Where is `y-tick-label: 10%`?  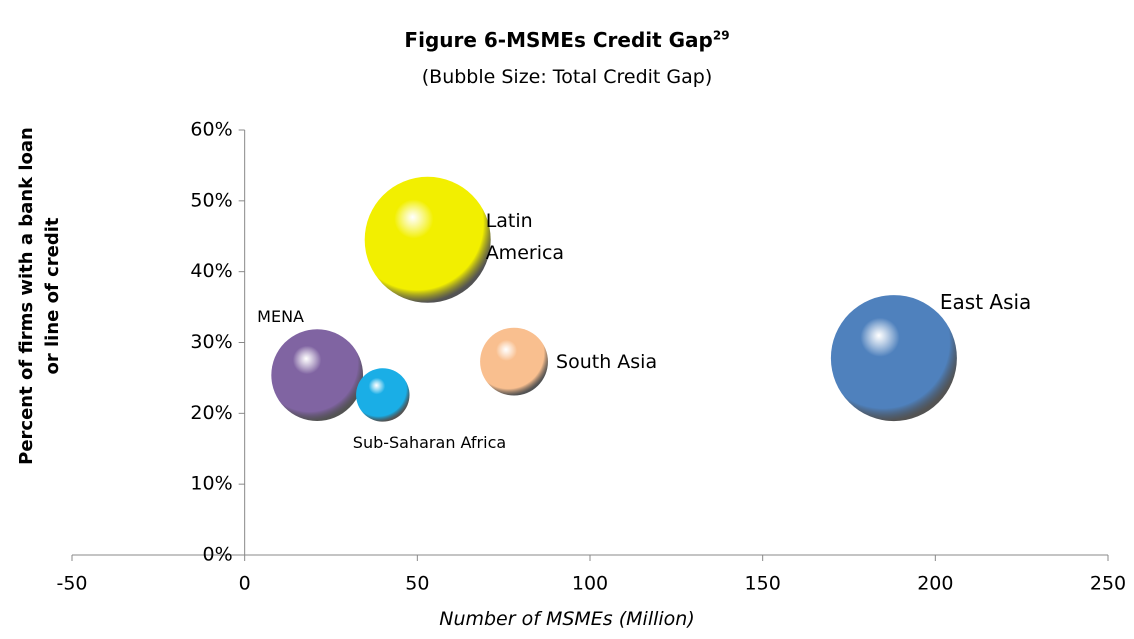 y-tick-label: 10% is located at coordinates (211, 484).